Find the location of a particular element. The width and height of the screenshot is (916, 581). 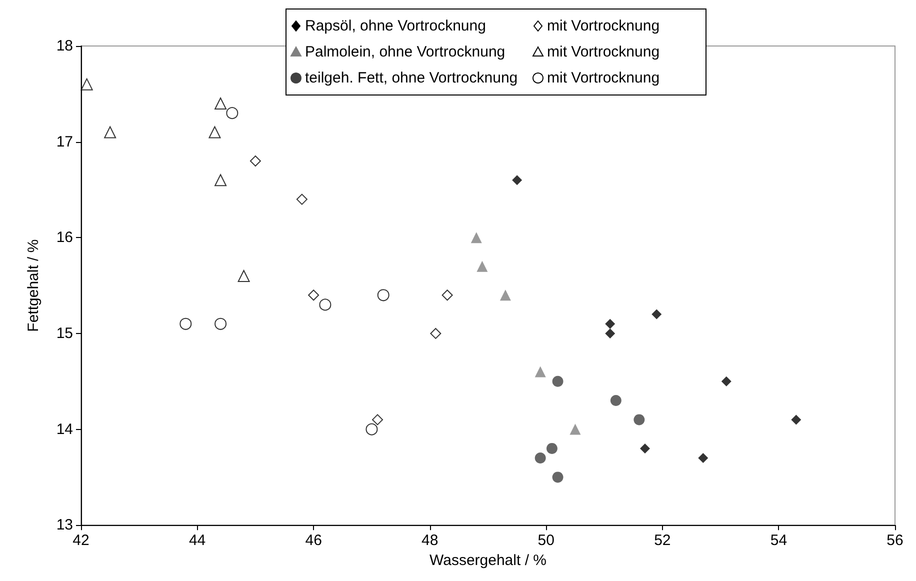

y-tick-label: 16 is located at coordinates (64, 237).